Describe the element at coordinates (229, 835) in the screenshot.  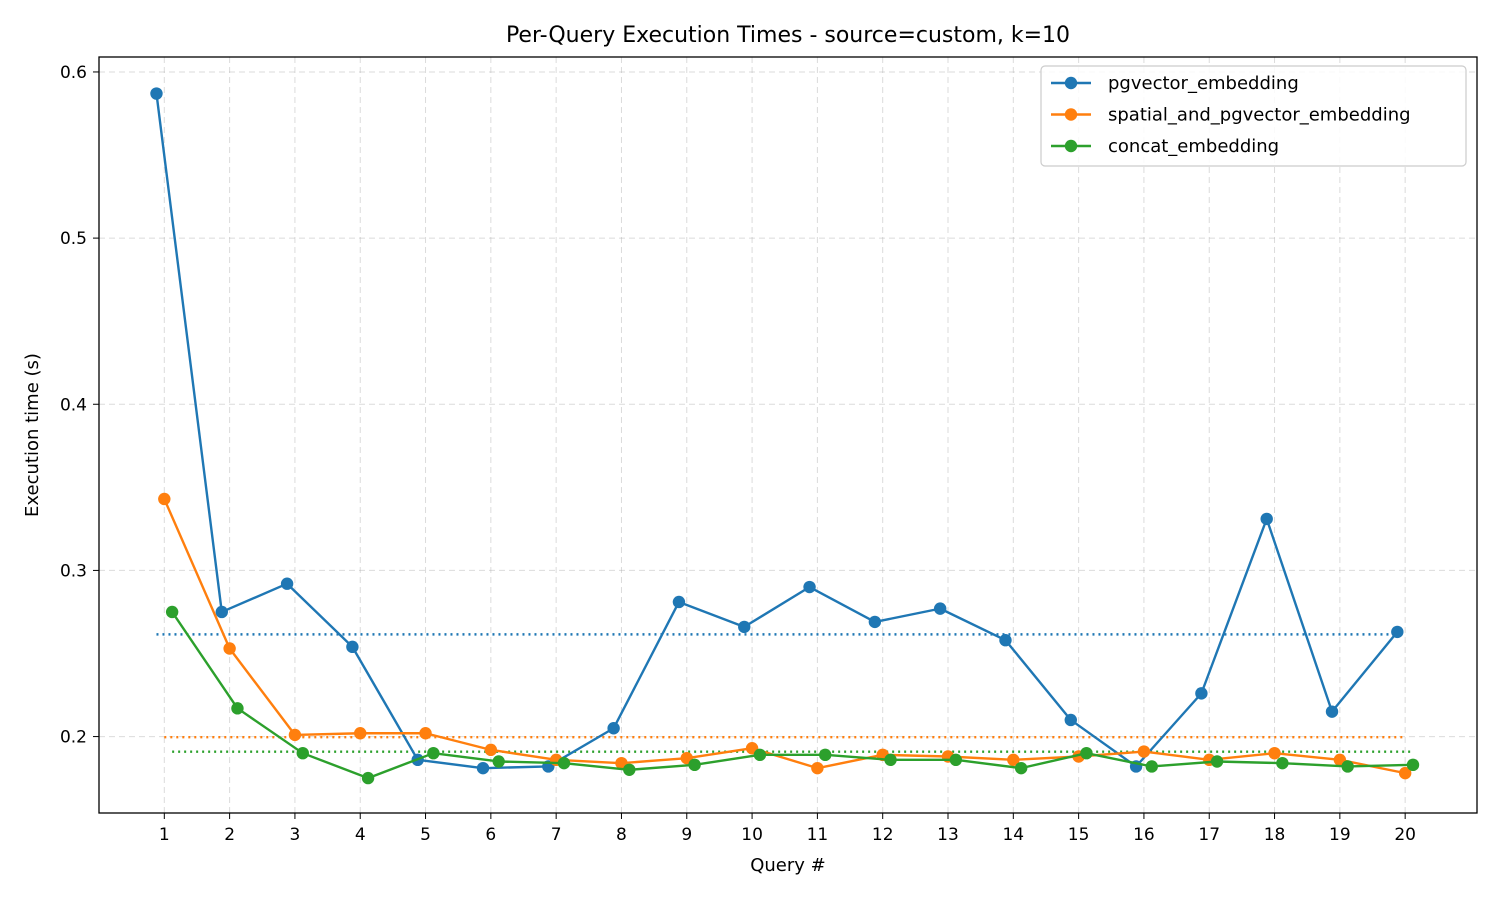
I see `x-tick-label: 2` at that location.